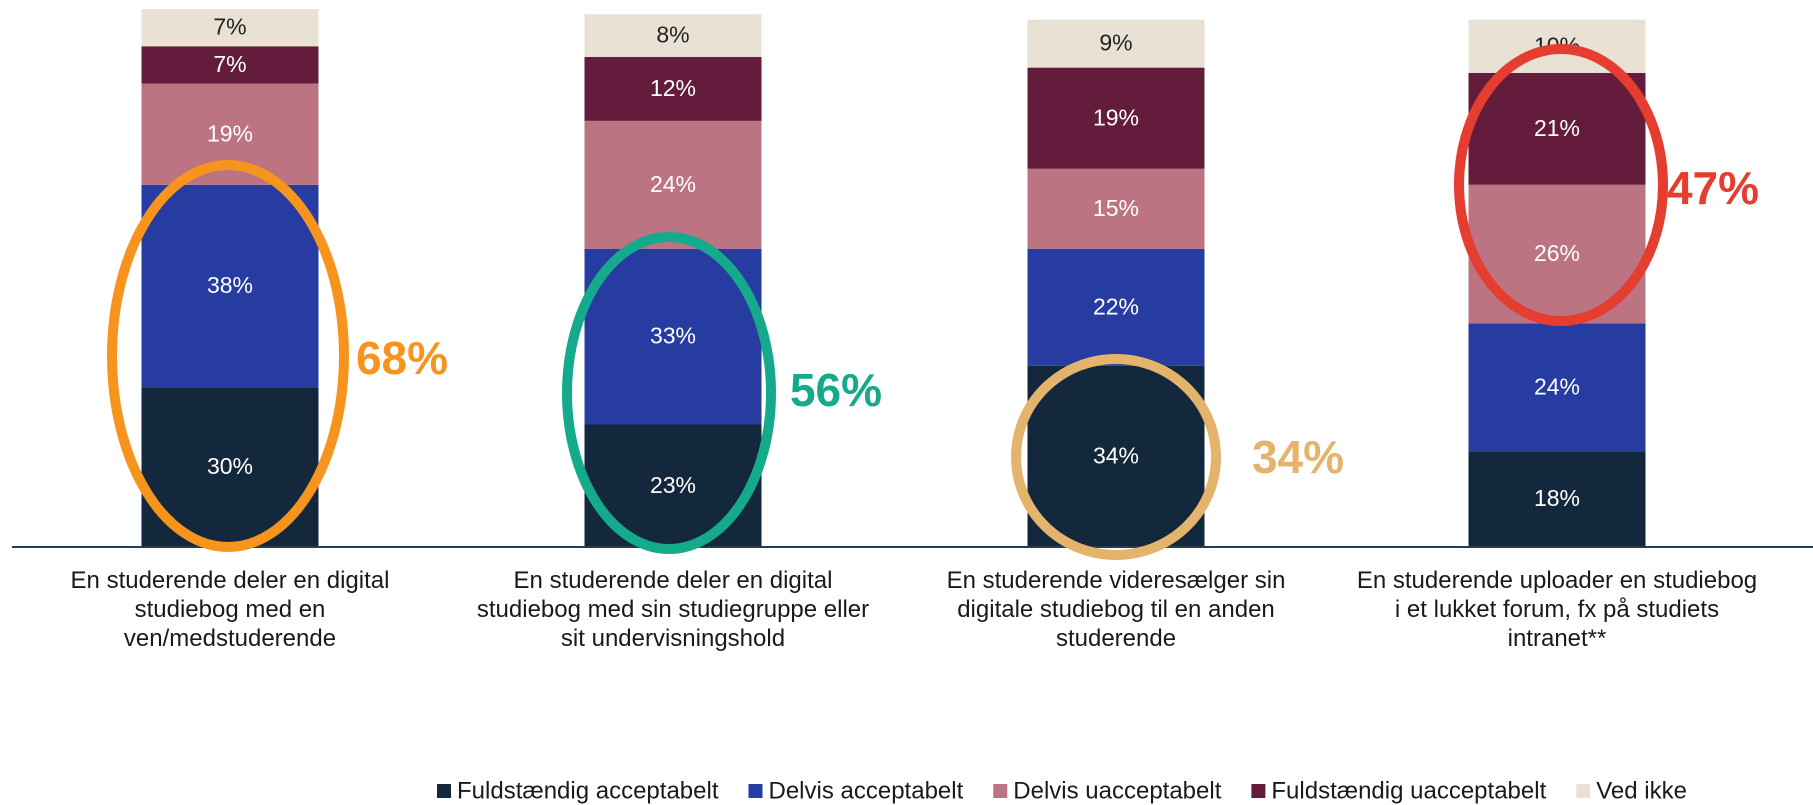  I want to click on value-label: 8%, so click(672, 35).